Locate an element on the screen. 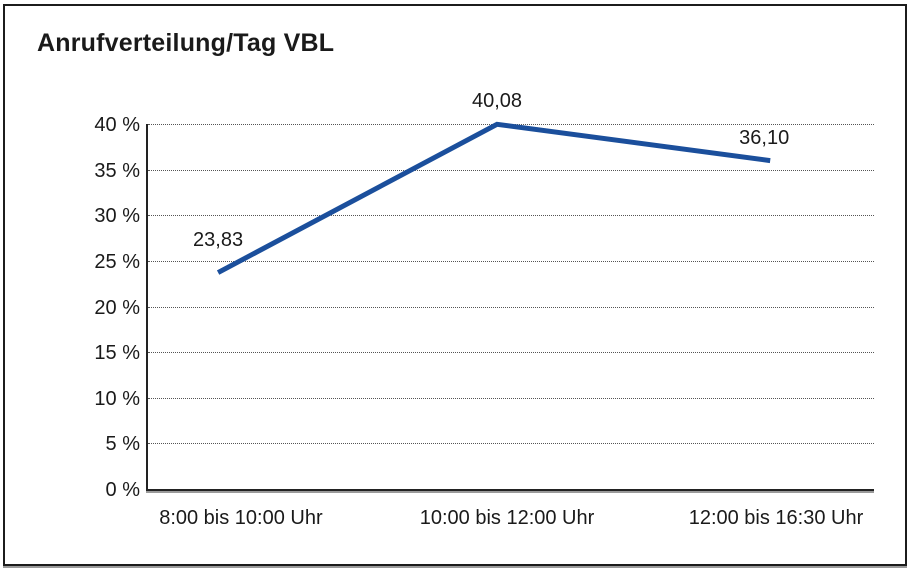 The height and width of the screenshot is (576, 915). y-tick-label: 25 % is located at coordinates (117, 261).